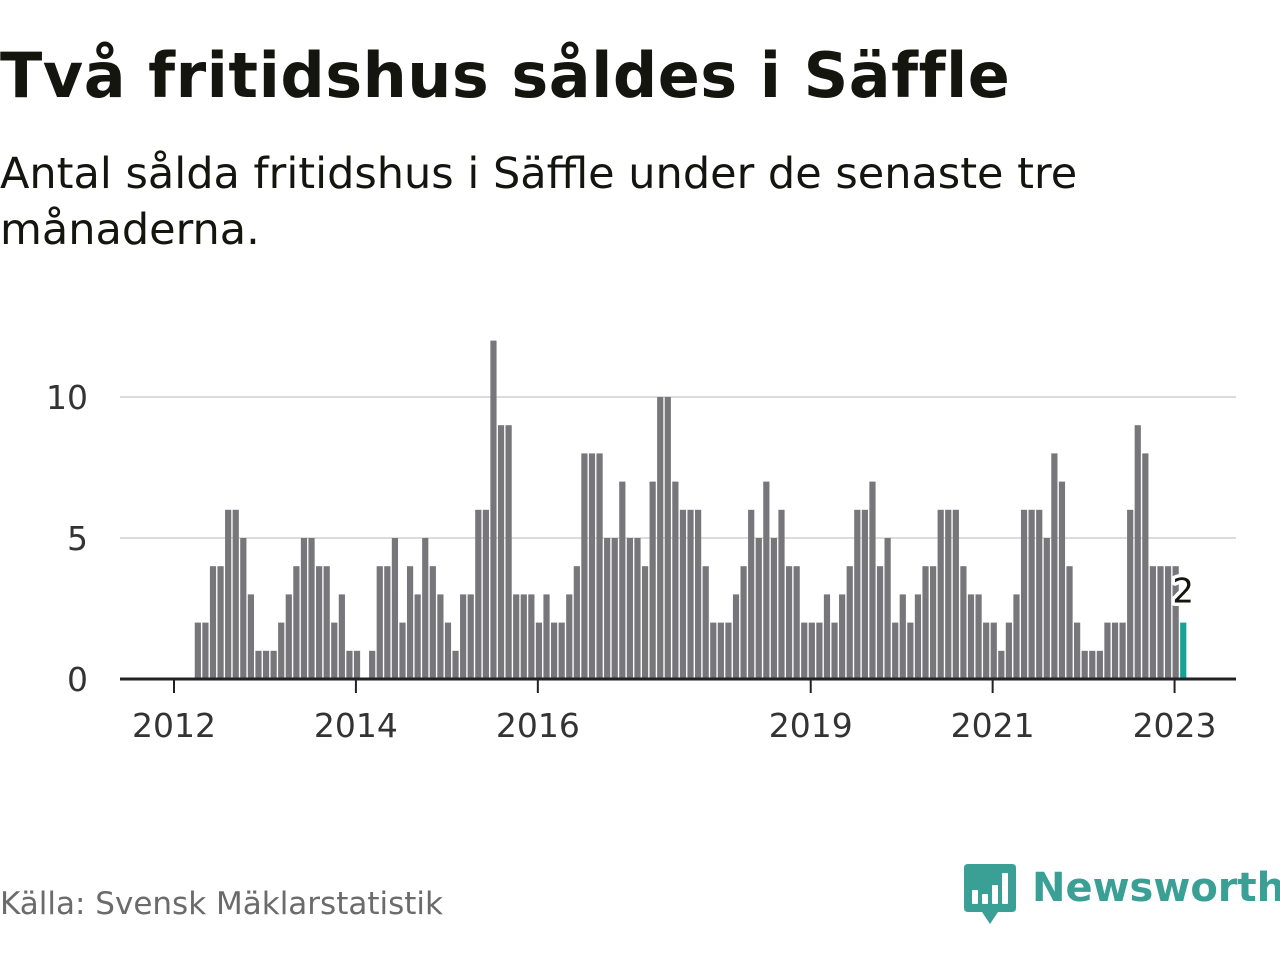 Image resolution: width=1280 pixels, height=960 pixels. What do you see at coordinates (538, 725) in the screenshot?
I see `x-tick-label: 2016` at bounding box center [538, 725].